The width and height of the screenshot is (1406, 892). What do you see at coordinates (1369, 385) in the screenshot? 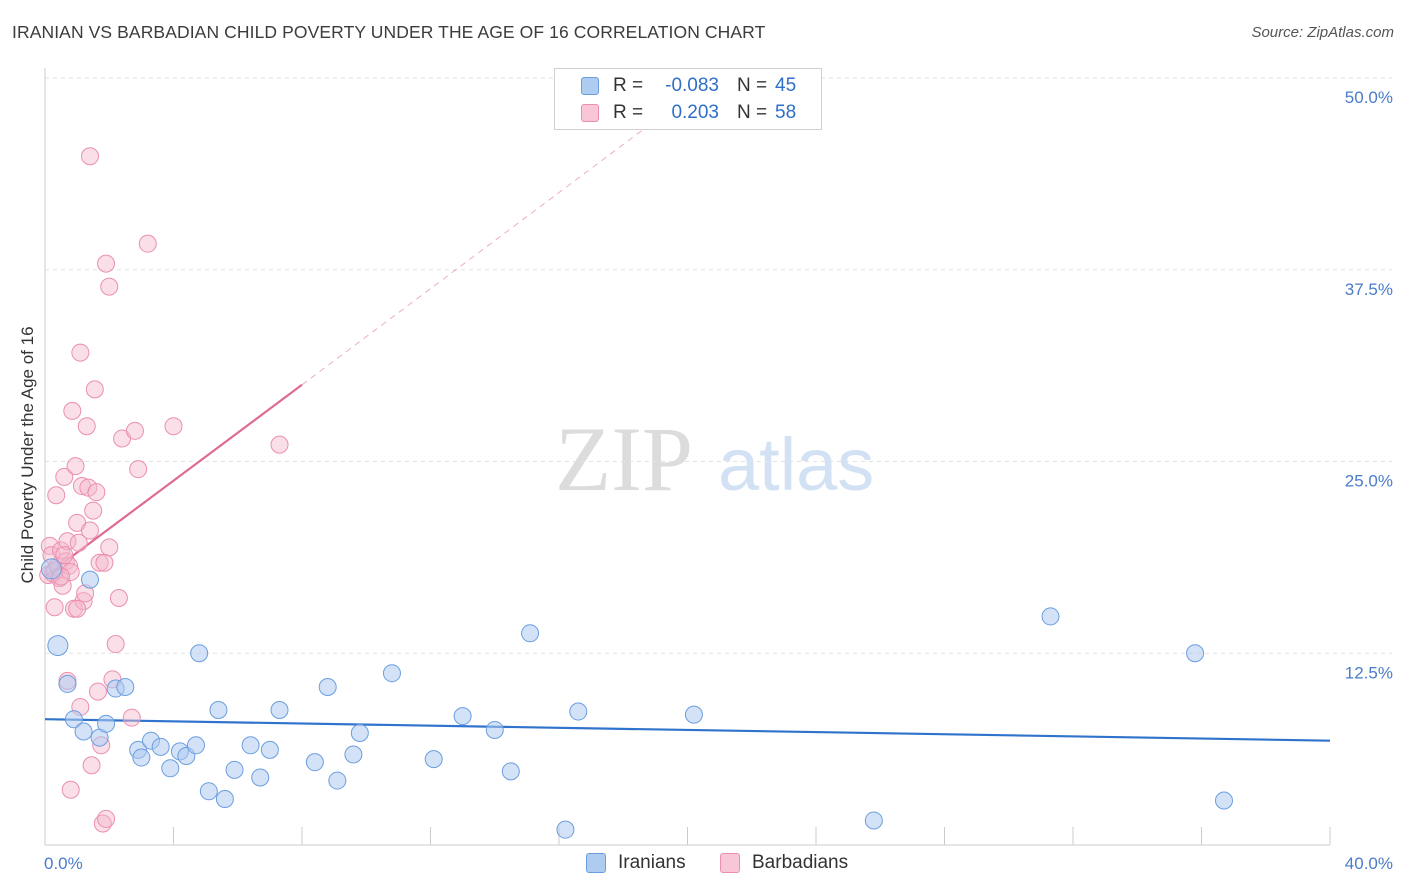
I see `y-tick-labels: 12.5% 25.0% 37.5% 50.0%` at bounding box center [1369, 385].